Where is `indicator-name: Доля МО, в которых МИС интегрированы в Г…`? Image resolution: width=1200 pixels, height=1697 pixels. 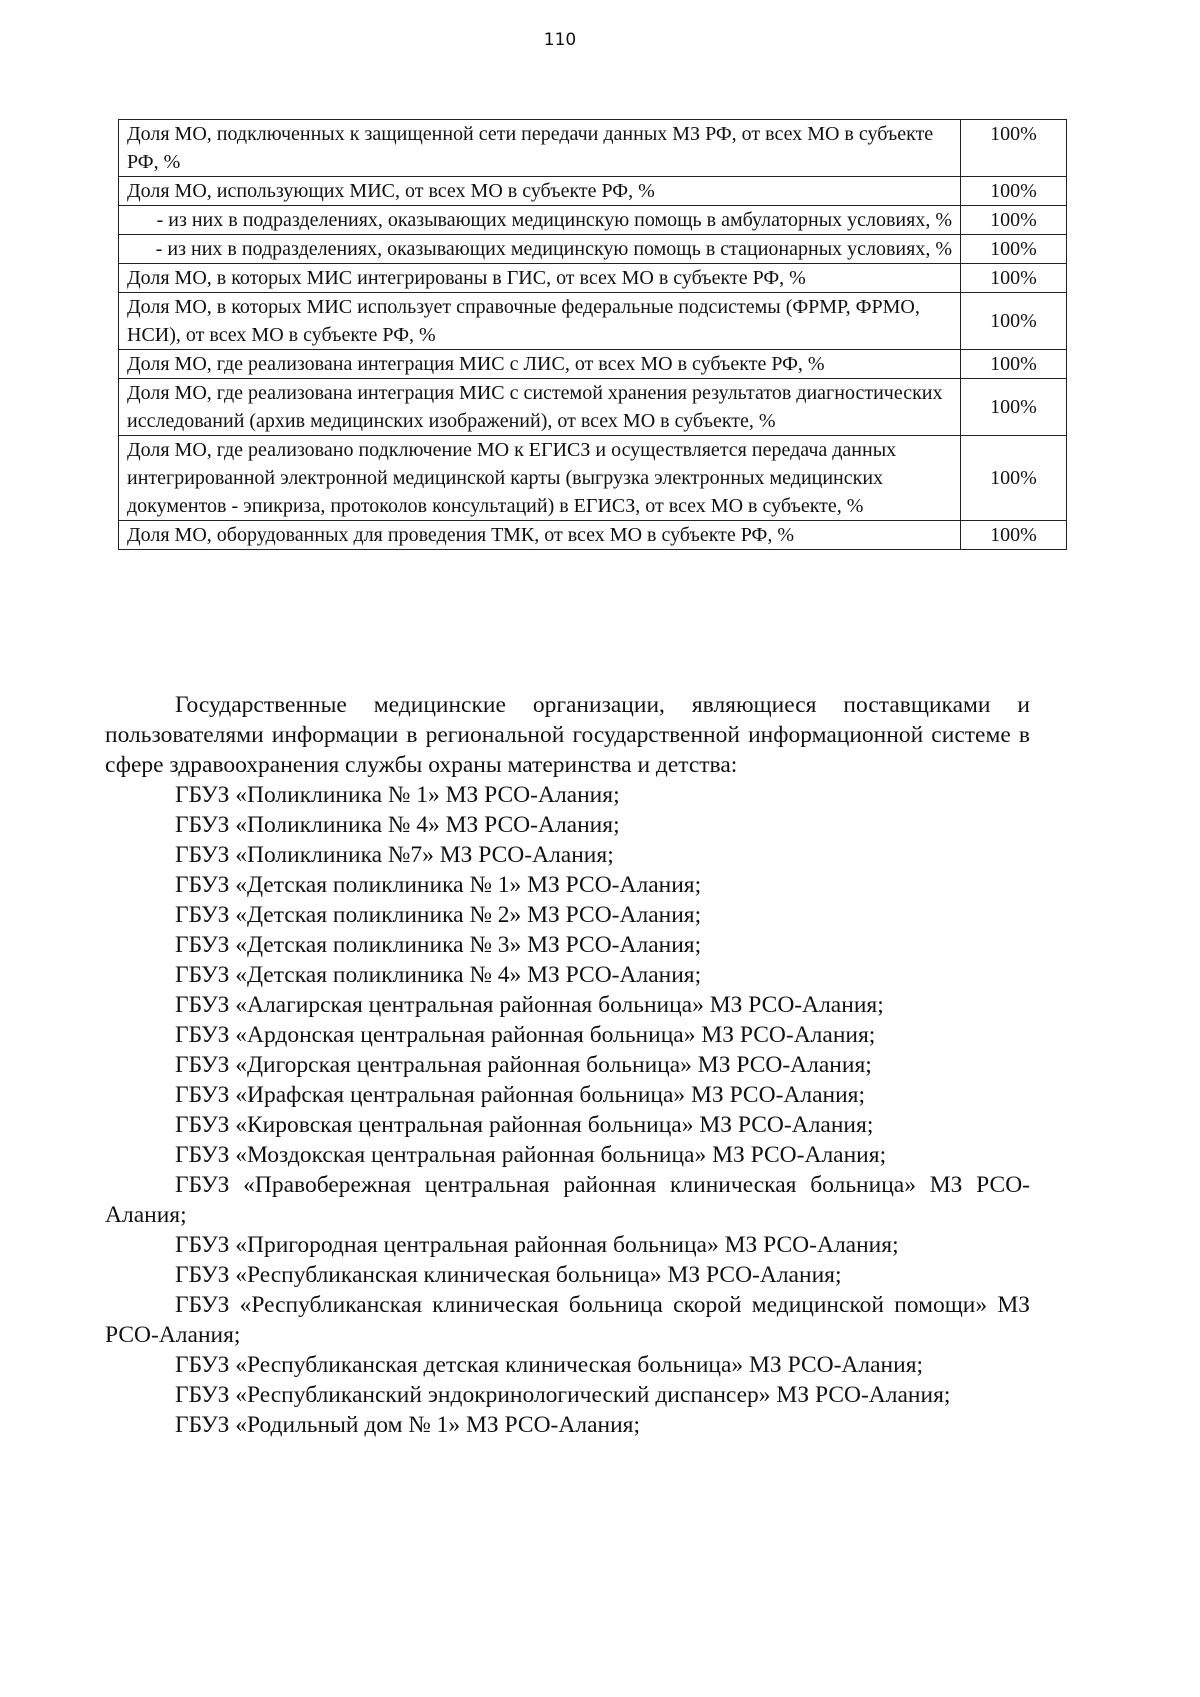
indicator-name: Доля МО, в которых МИС интегрированы в Г… is located at coordinates (539, 278).